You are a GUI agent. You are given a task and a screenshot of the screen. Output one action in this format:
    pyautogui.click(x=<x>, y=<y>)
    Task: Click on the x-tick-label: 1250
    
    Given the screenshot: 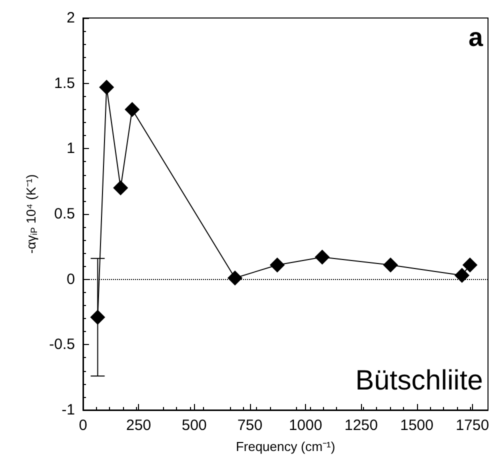 What is the action you would take?
    pyautogui.click(x=361, y=425)
    